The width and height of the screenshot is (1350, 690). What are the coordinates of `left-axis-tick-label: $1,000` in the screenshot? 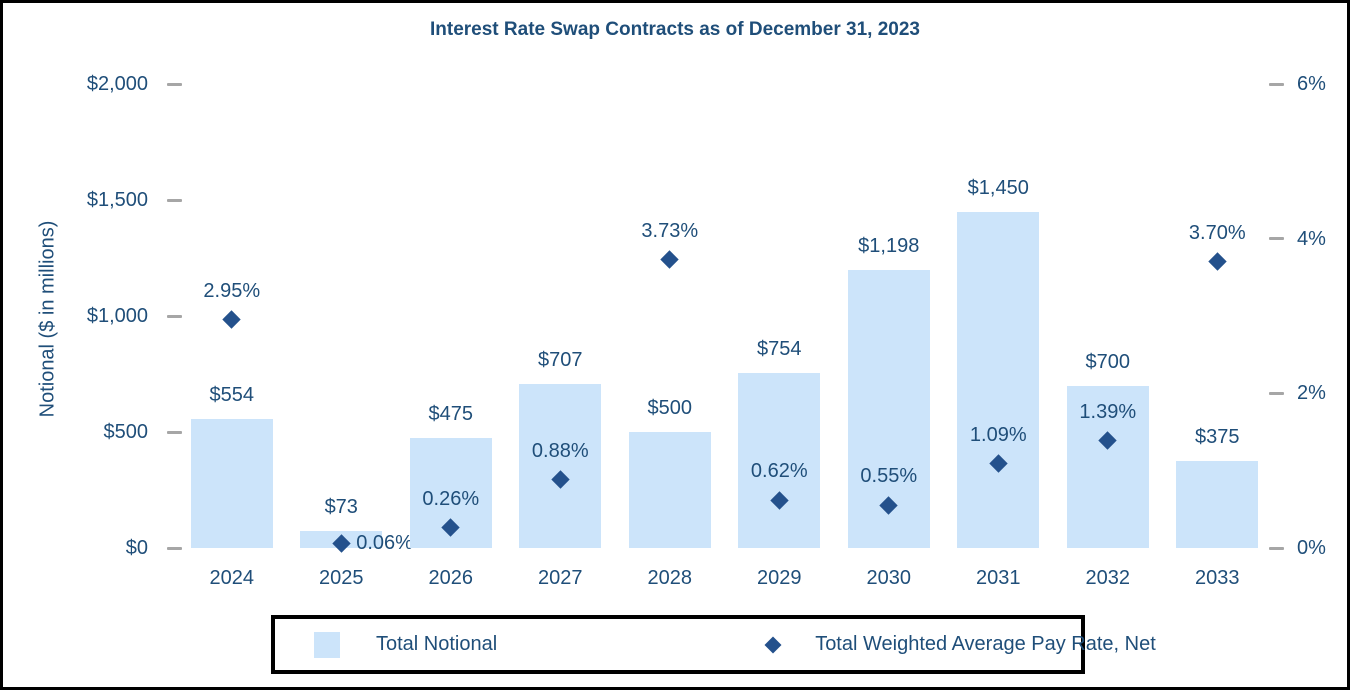 It's located at (117, 316).